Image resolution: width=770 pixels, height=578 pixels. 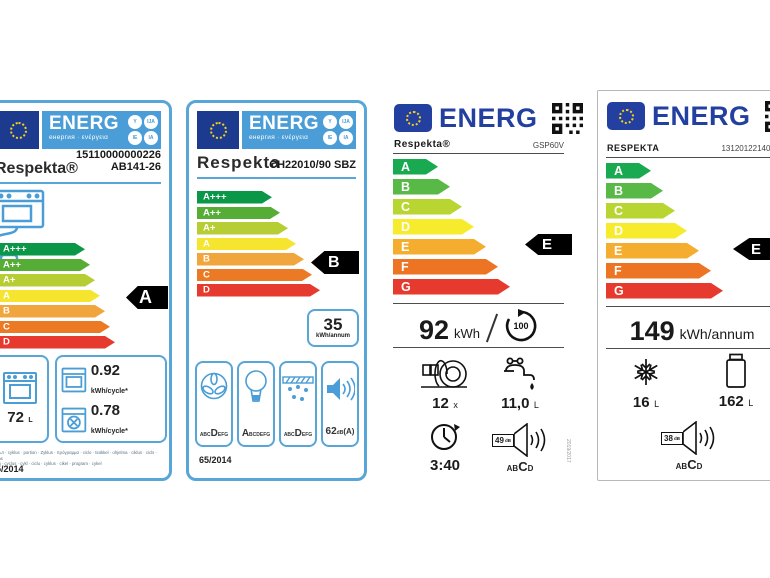 What do you see at coordinates (24, 399) in the screenshot?
I see `volume-box: 72 L` at bounding box center [24, 399].